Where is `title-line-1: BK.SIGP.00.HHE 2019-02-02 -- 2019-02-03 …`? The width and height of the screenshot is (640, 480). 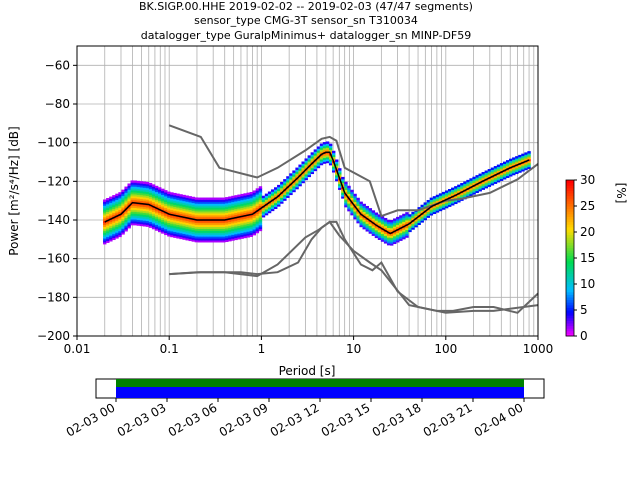
title-line-1: BK.SIGP.00.HHE 2019-02-02 -- 2019-02-03 … is located at coordinates (306, 6).